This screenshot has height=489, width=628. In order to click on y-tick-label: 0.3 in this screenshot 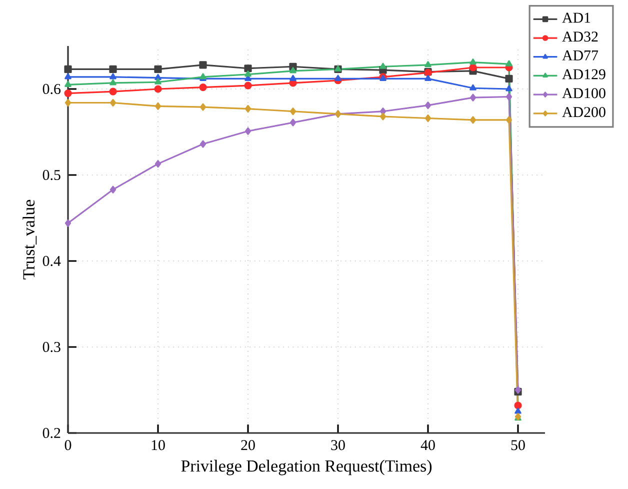, I will do `click(51, 347)`.